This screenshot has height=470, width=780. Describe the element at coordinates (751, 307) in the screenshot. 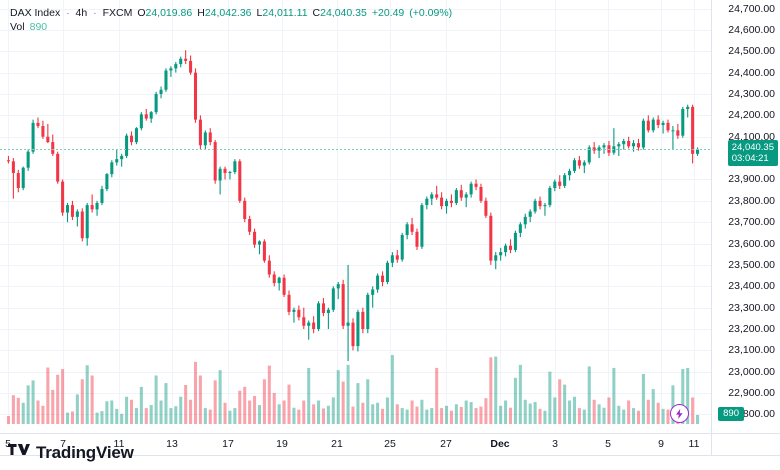

I see `price-tick: 23,300.00` at that location.